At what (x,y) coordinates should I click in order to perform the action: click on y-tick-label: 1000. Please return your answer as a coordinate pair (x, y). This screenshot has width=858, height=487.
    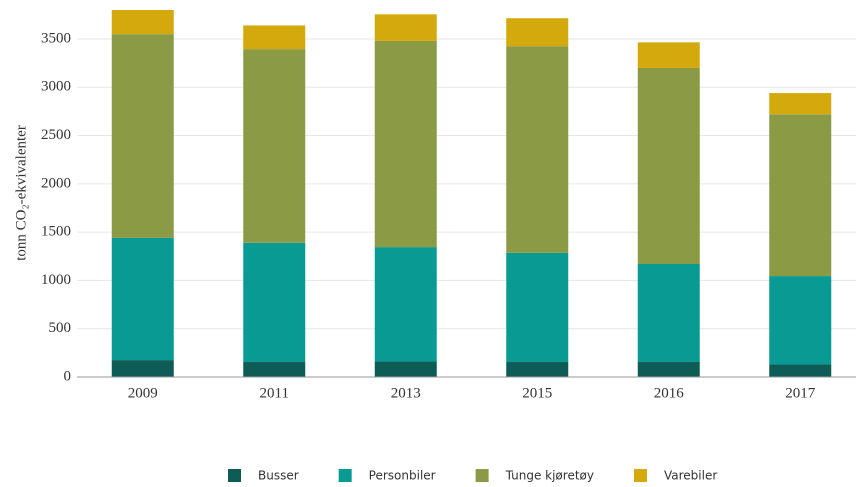
    Looking at the image, I should click on (56, 280).